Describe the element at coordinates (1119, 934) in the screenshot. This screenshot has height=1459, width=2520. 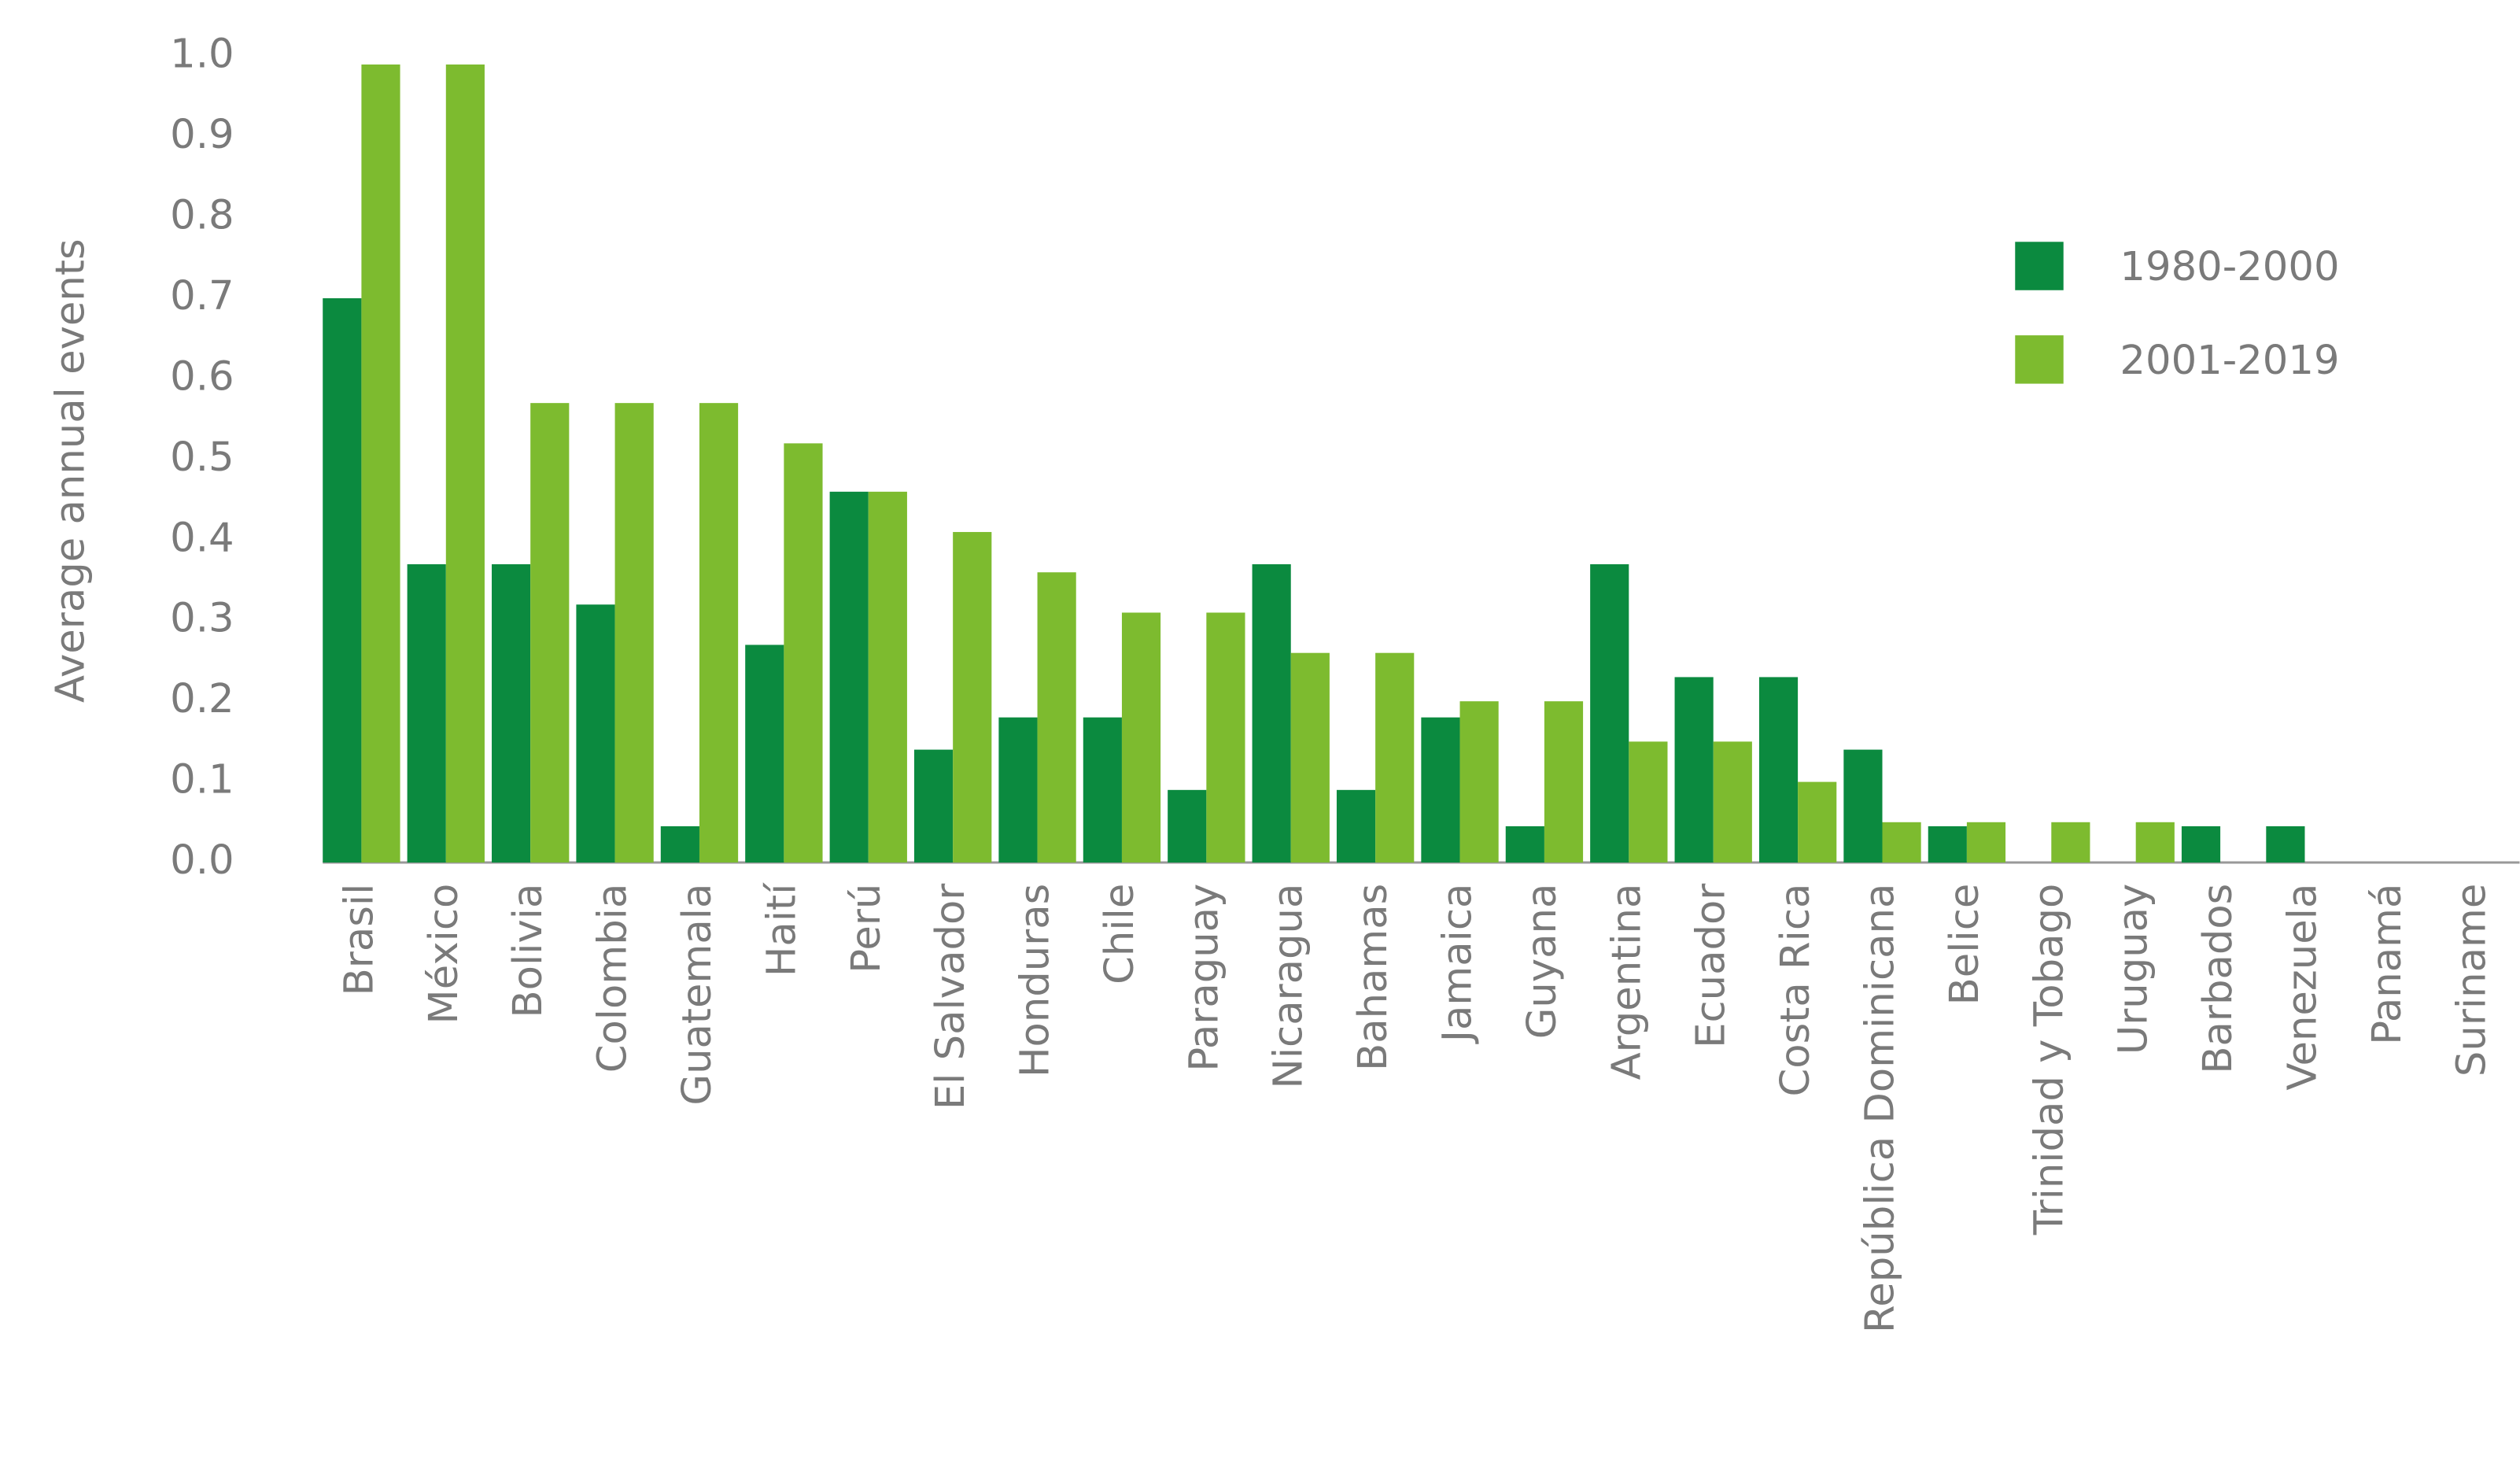
I see `x-tick-label: Chile` at that location.